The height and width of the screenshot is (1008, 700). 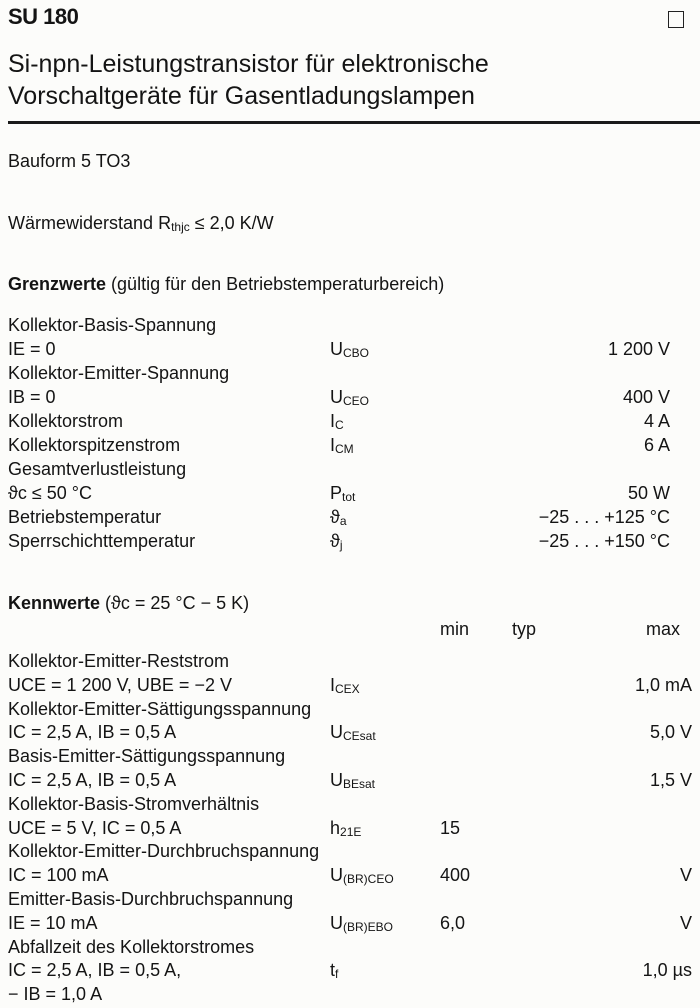 What do you see at coordinates (638, 349) in the screenshot?
I see `value-val: 1 200 V` at bounding box center [638, 349].